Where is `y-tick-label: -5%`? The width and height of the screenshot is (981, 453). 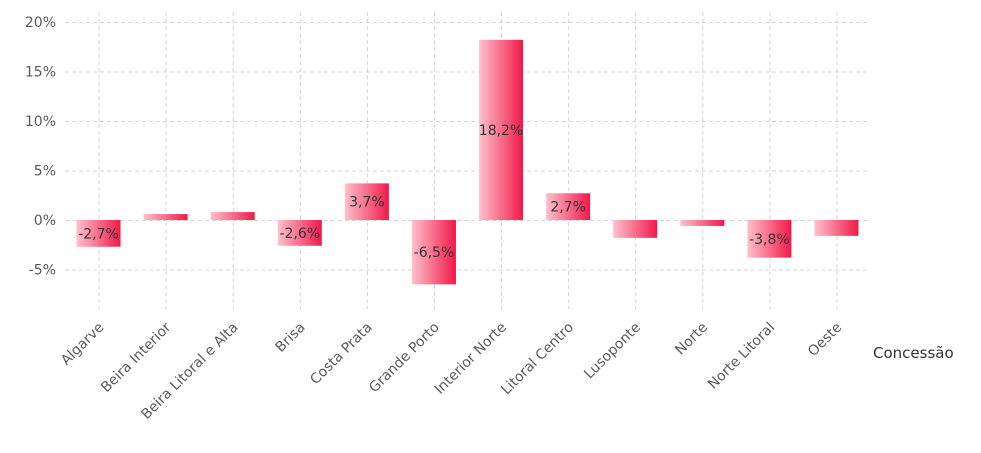
y-tick-label: -5% is located at coordinates (42, 271).